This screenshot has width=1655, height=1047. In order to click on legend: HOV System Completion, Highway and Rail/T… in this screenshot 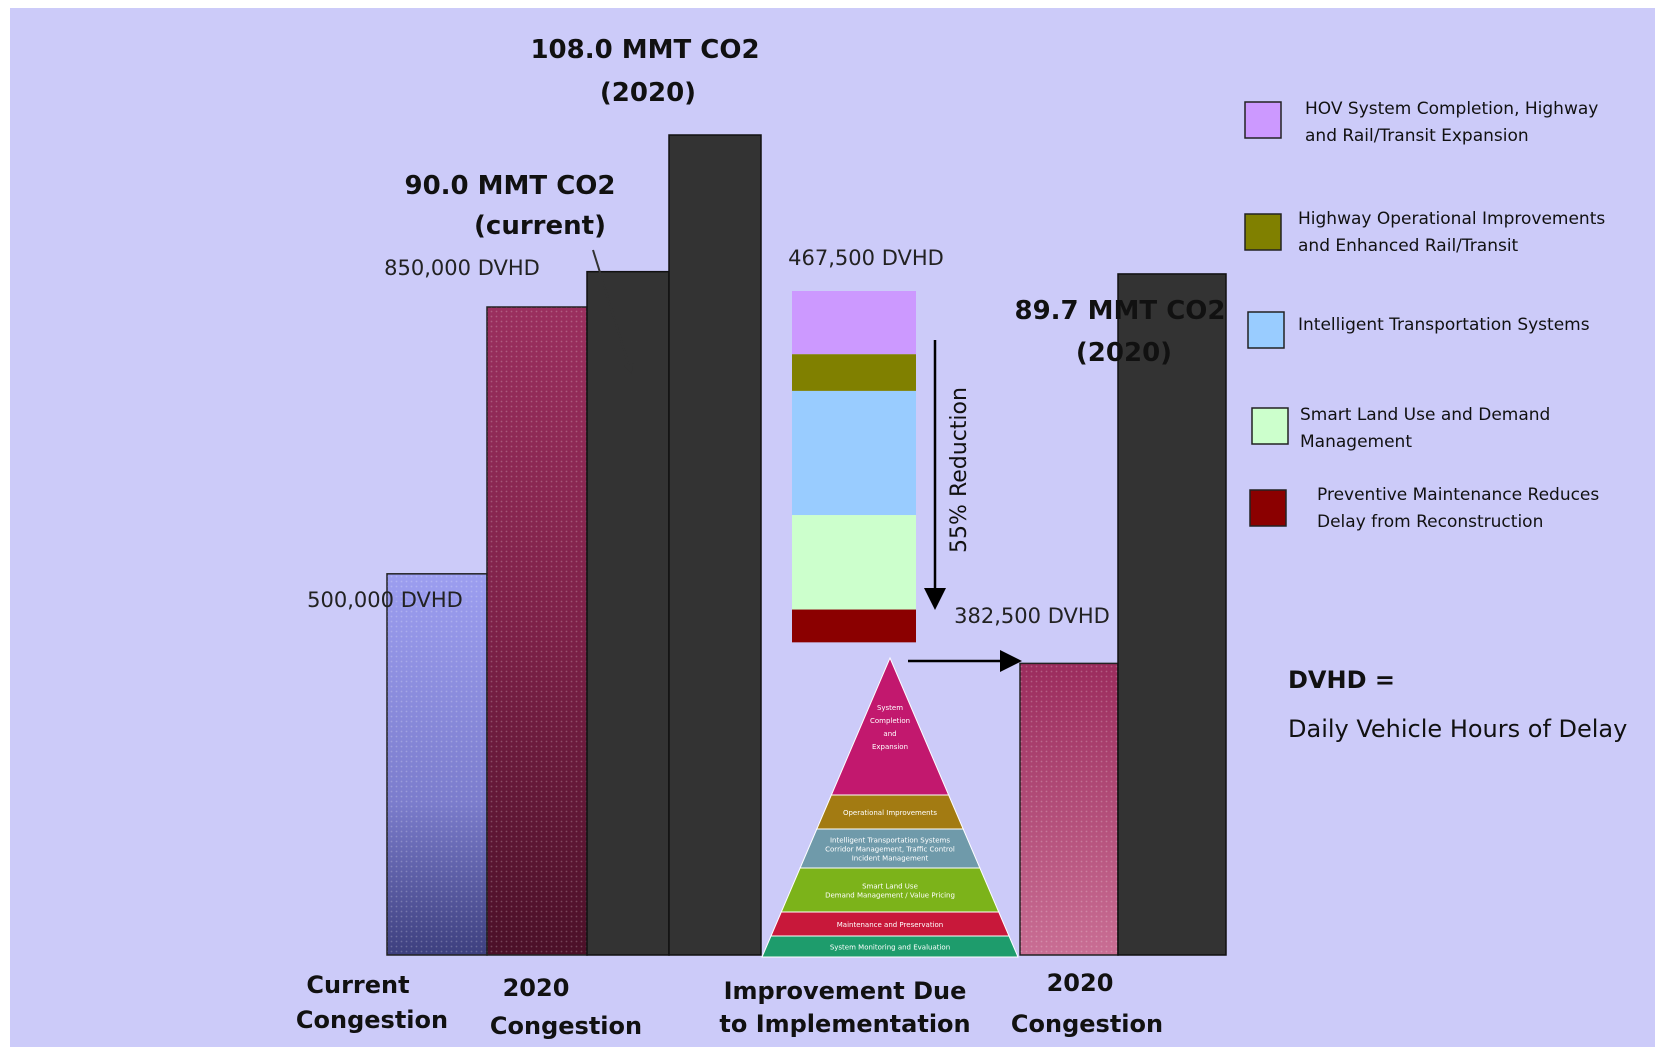, I will do `click(1424, 315)`.